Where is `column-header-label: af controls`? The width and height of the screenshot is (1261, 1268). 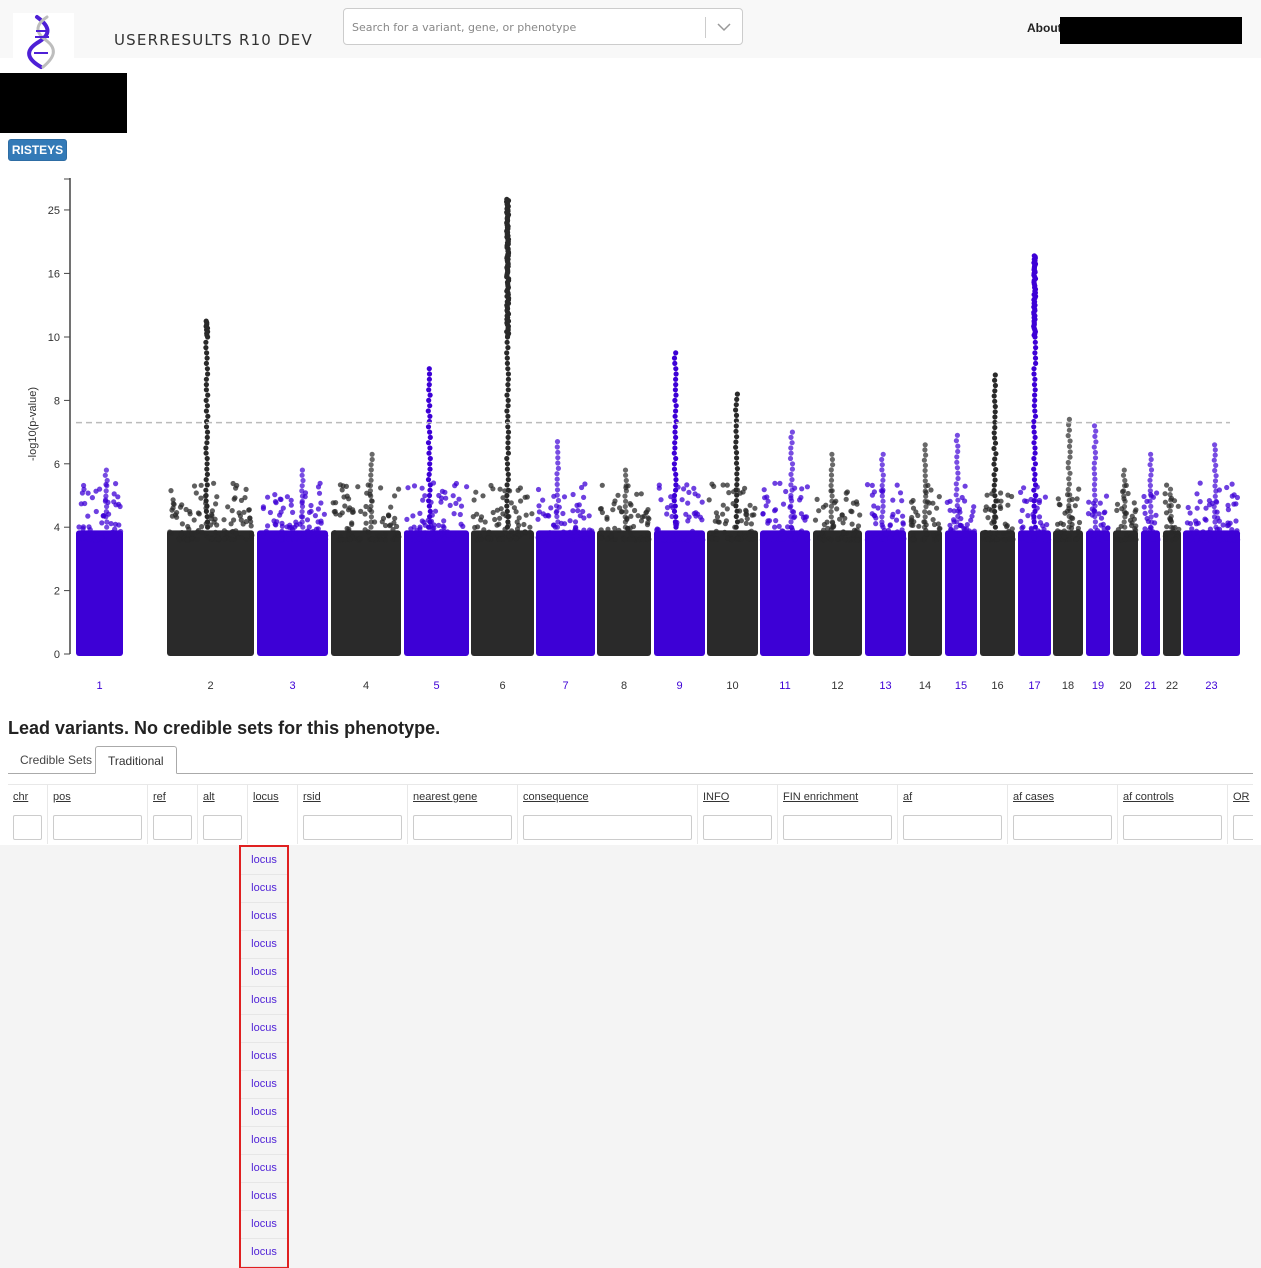 column-header-label: af controls is located at coordinates (1148, 797).